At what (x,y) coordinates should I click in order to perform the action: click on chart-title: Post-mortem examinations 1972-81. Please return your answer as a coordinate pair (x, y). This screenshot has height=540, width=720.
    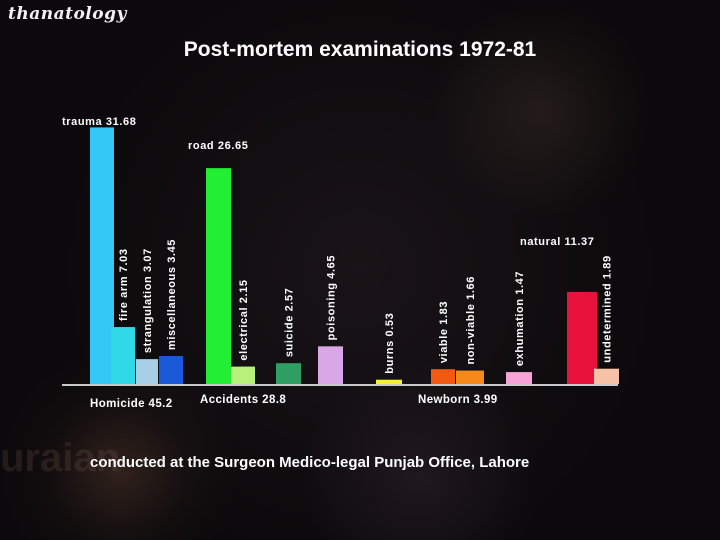
    Looking at the image, I should click on (360, 49).